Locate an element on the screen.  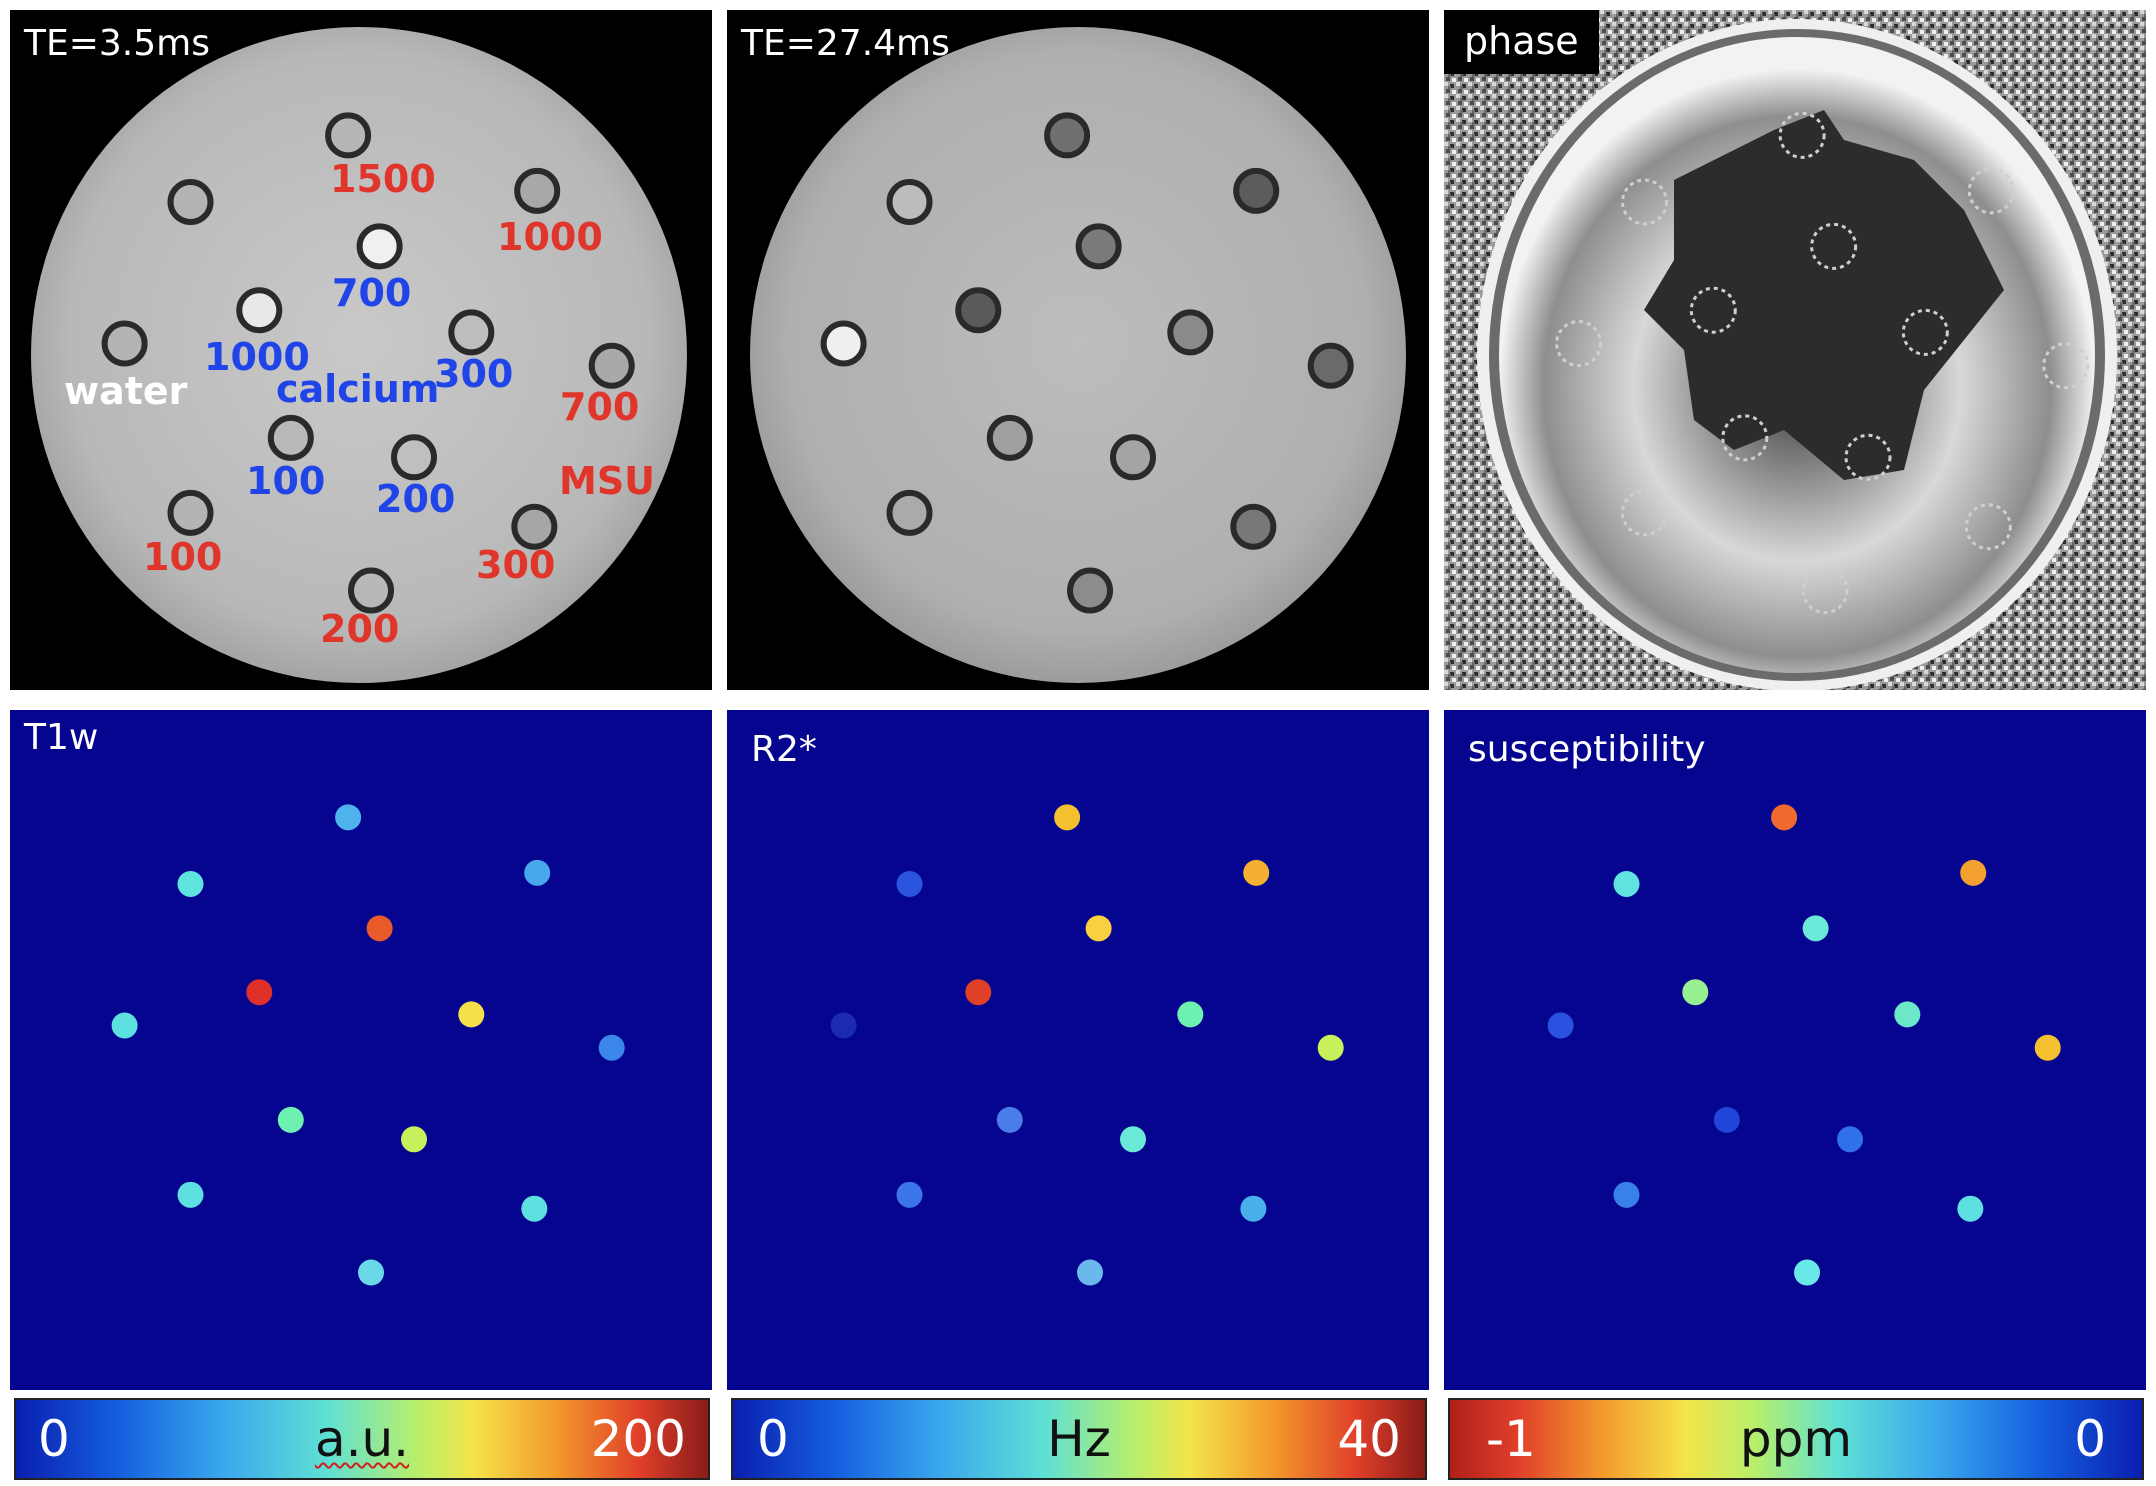
r2-star-colorbar-max: 40 is located at coordinates (1369, 1439).